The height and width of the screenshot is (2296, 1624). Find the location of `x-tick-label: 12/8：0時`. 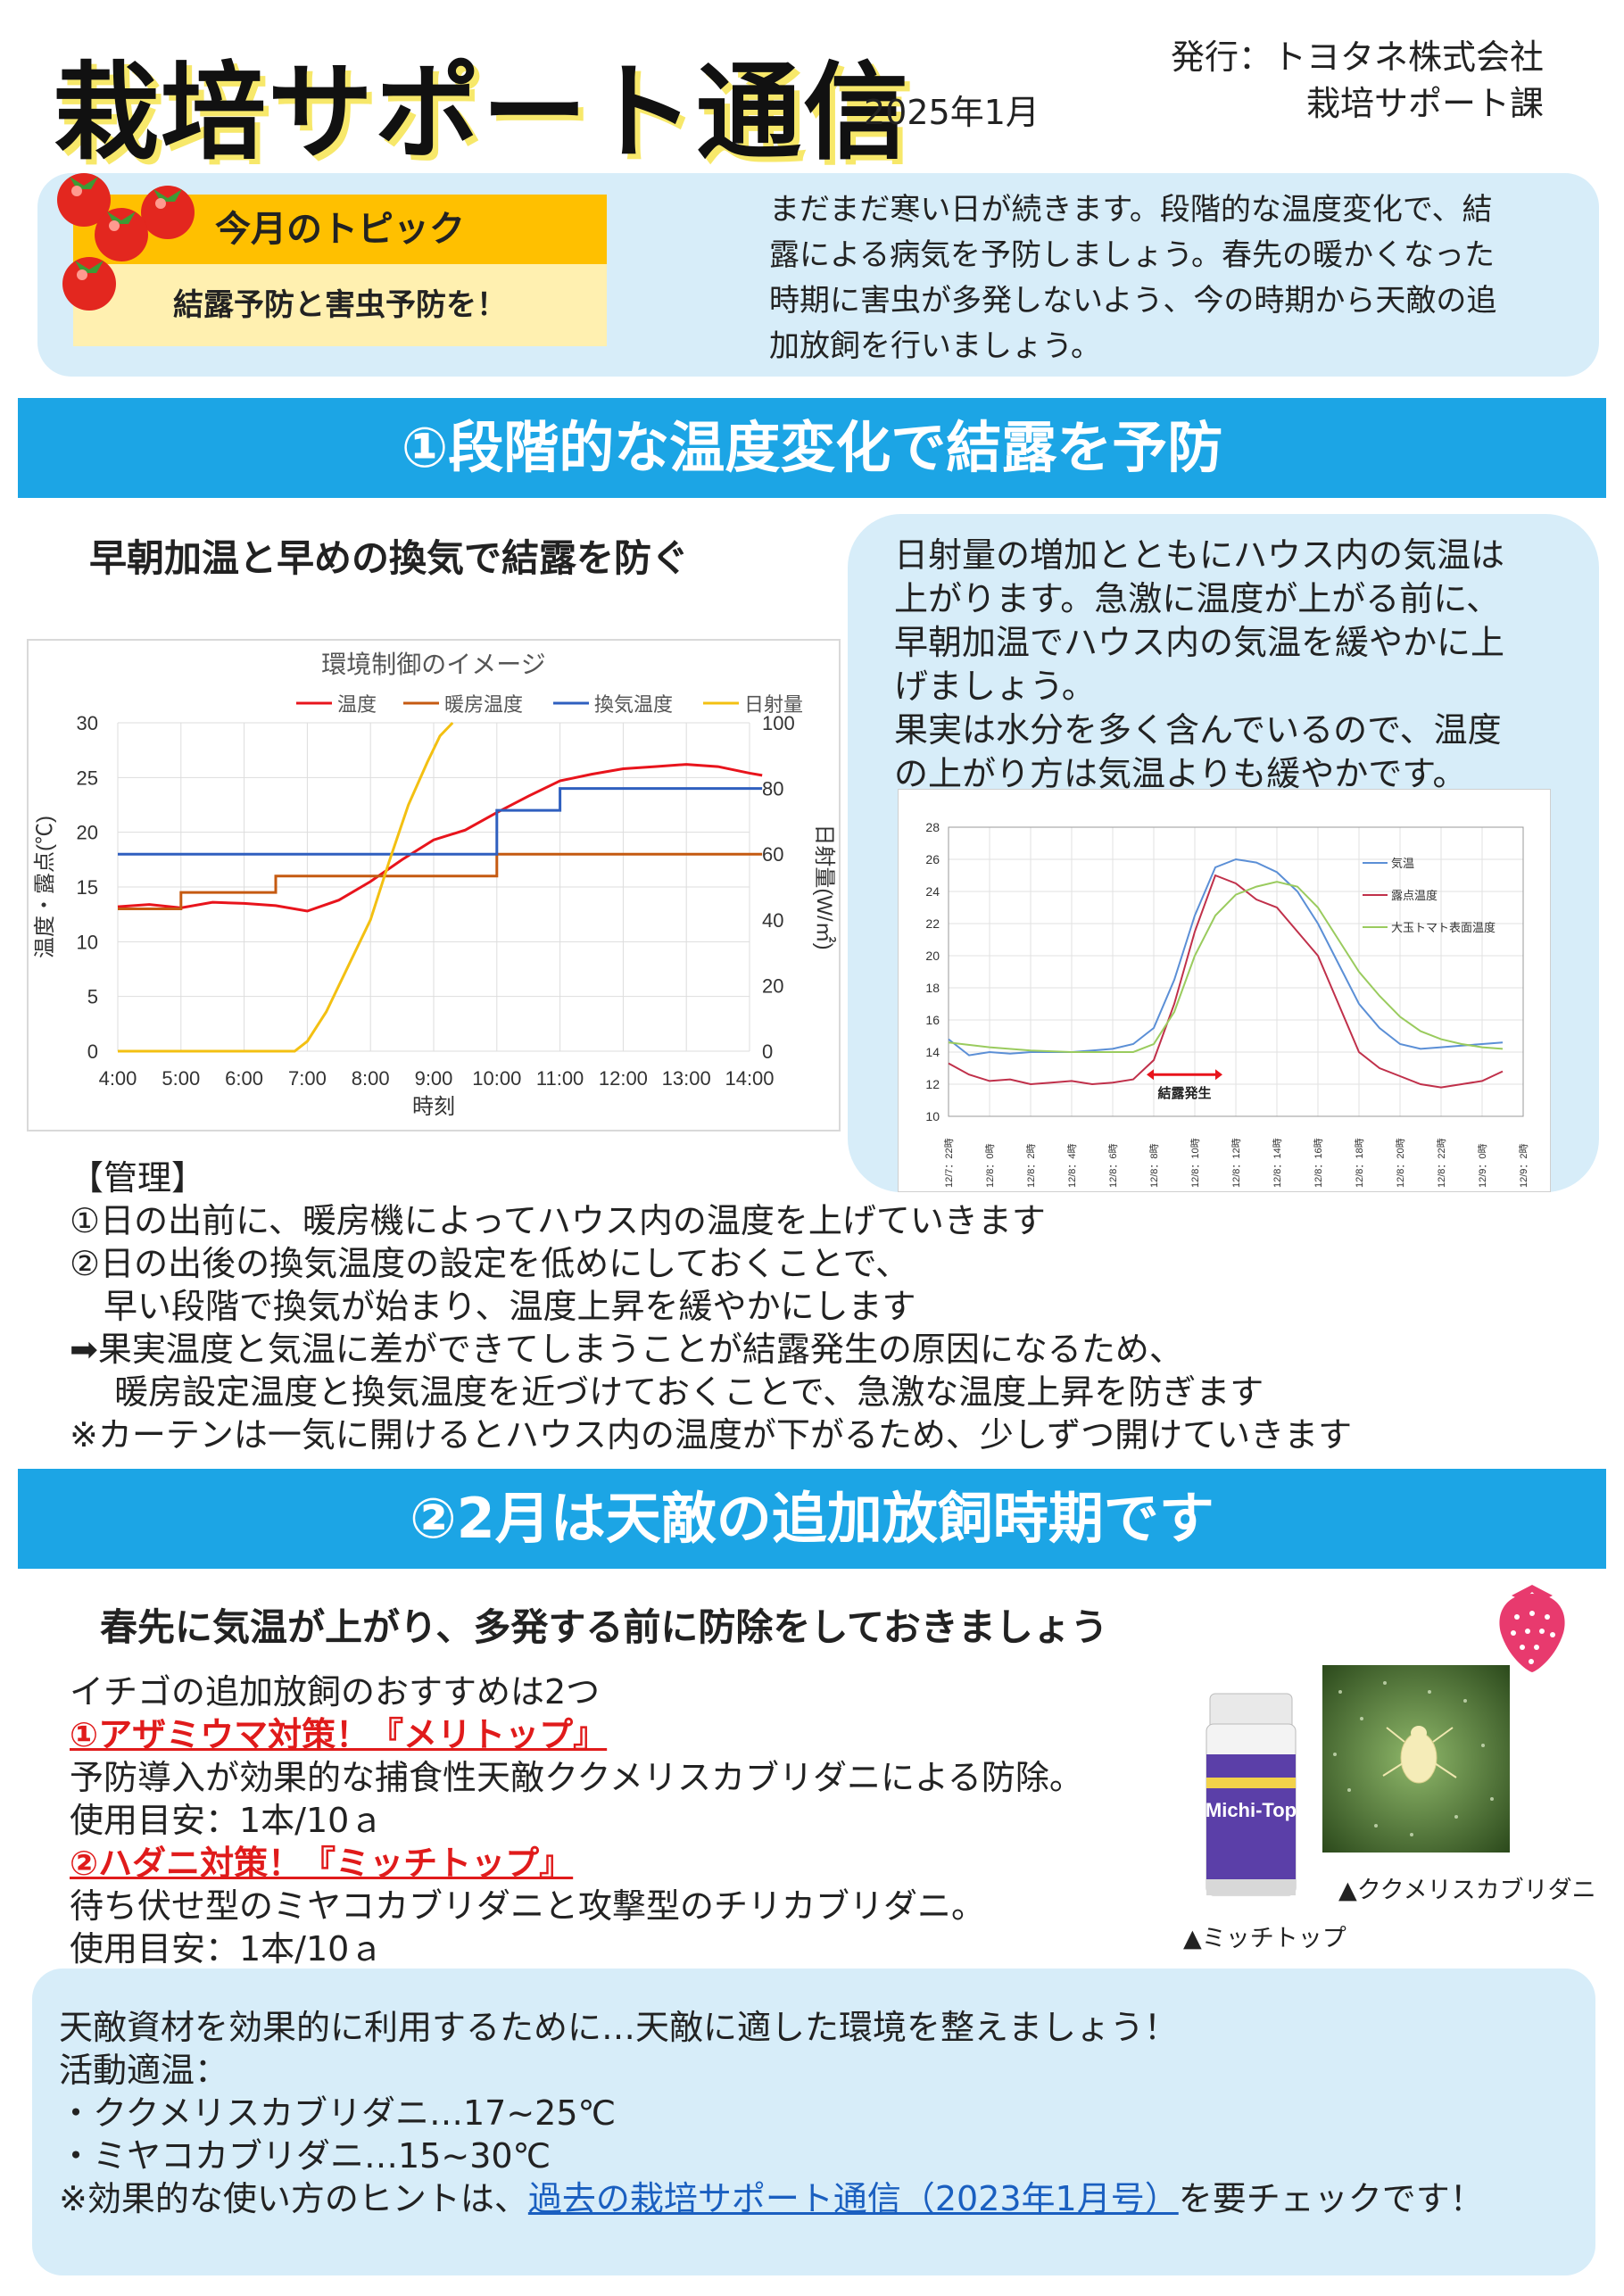

x-tick-label: 12/8：0時 is located at coordinates (990, 1166).